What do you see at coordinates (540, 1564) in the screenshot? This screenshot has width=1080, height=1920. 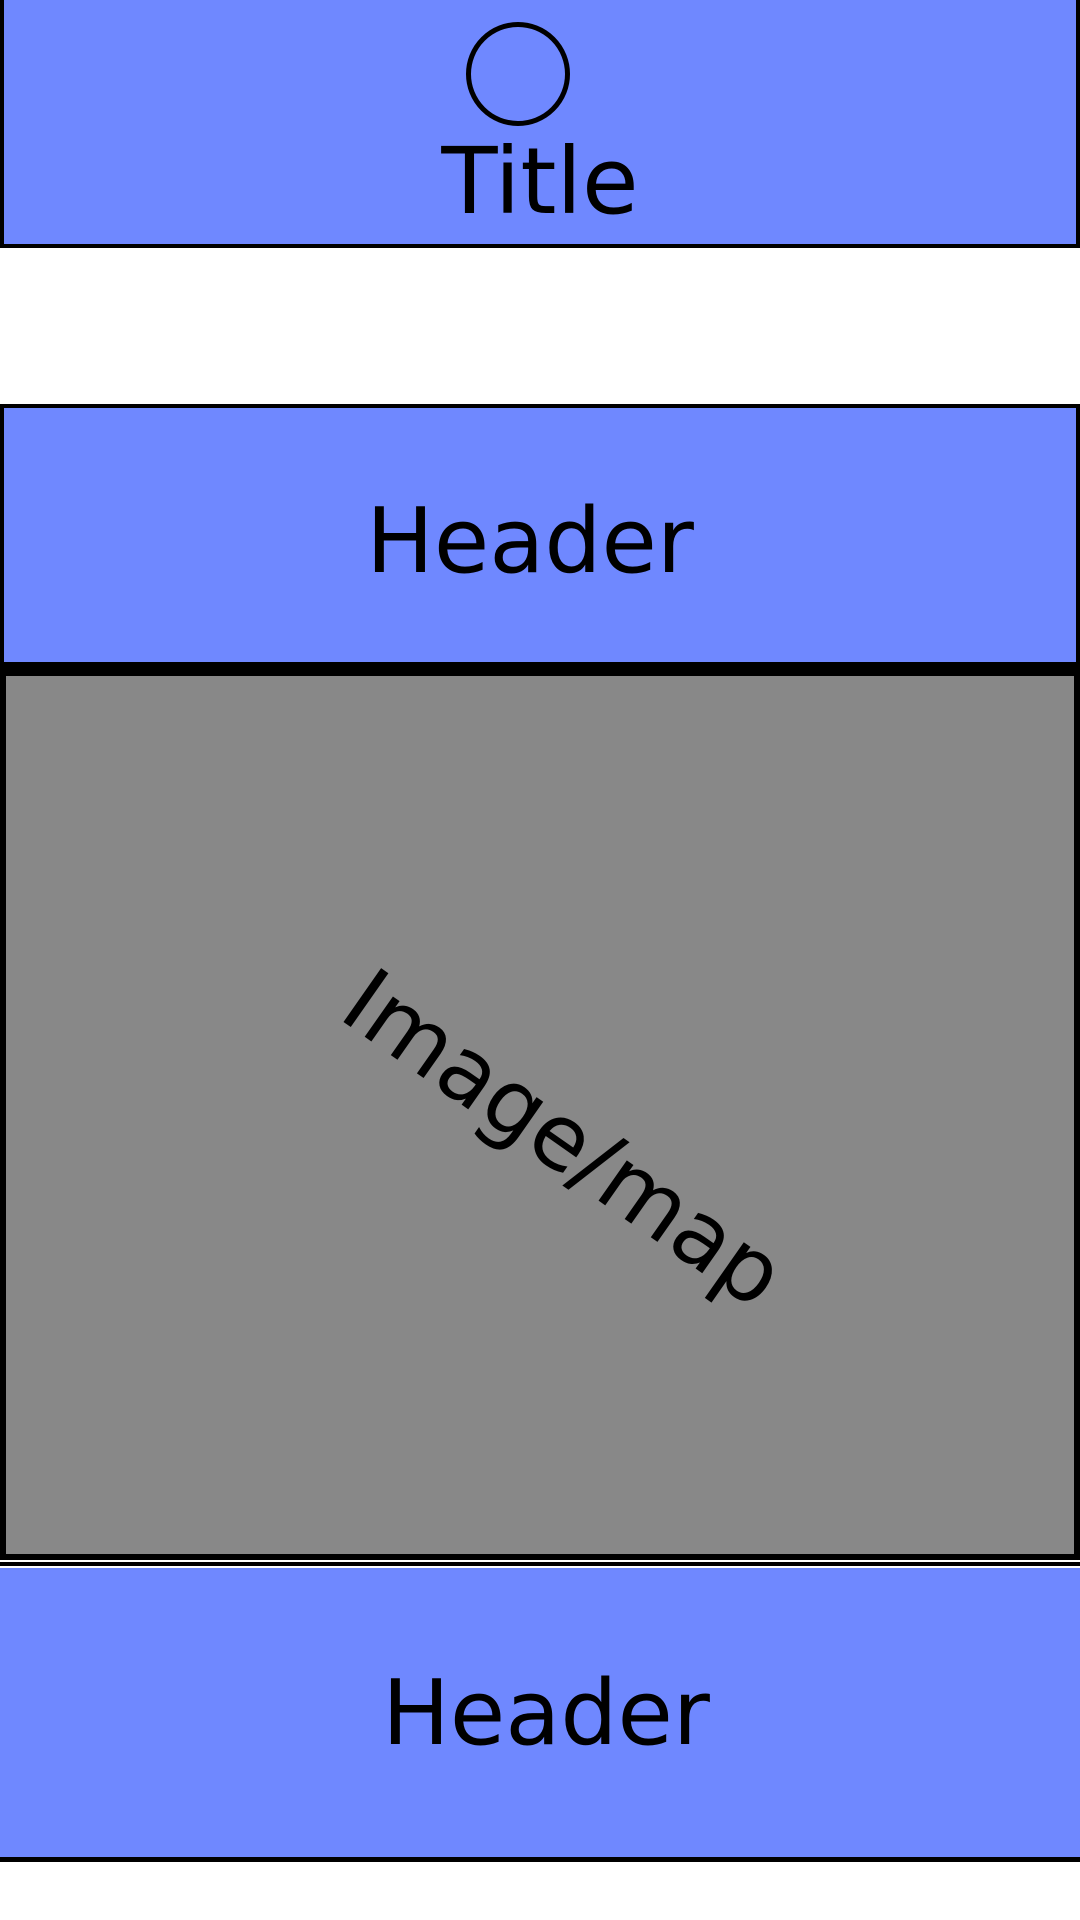 I see `section-divider` at bounding box center [540, 1564].